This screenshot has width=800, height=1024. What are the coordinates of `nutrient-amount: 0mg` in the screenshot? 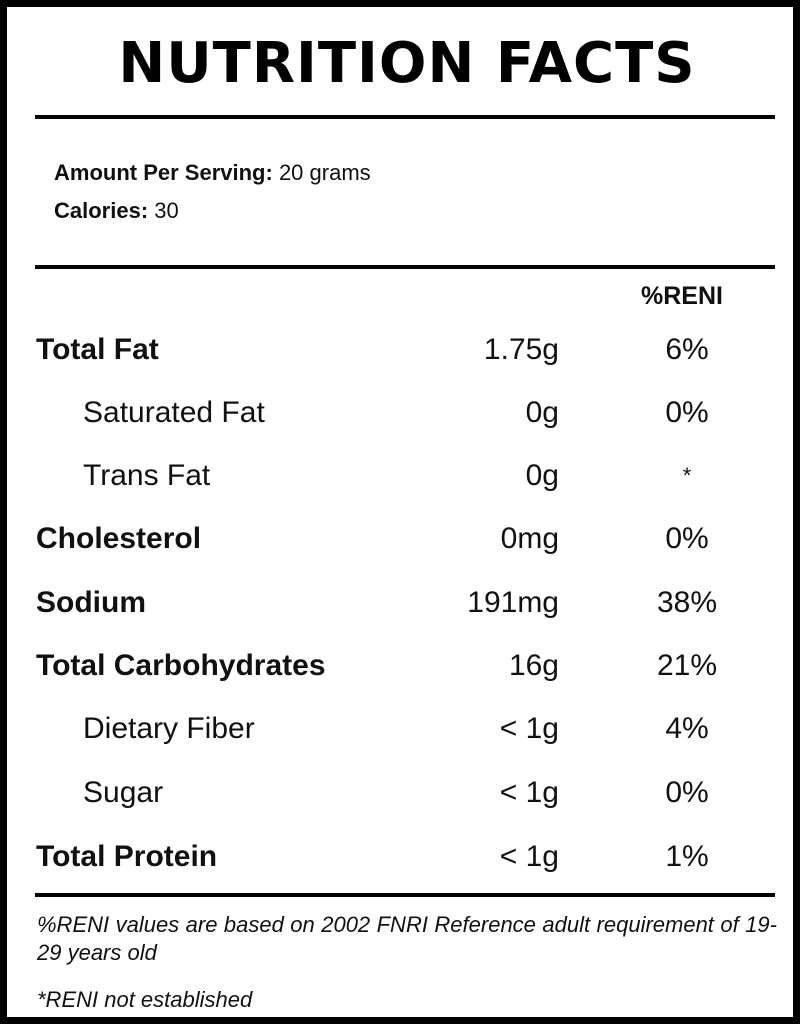 It's located at (529, 538).